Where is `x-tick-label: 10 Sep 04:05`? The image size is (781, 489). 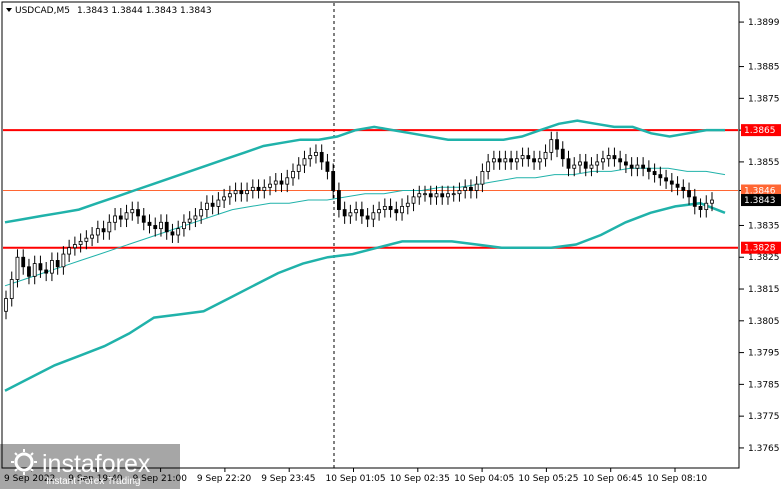
x-tick-label: 10 Sep 04:05 is located at coordinates (484, 479).